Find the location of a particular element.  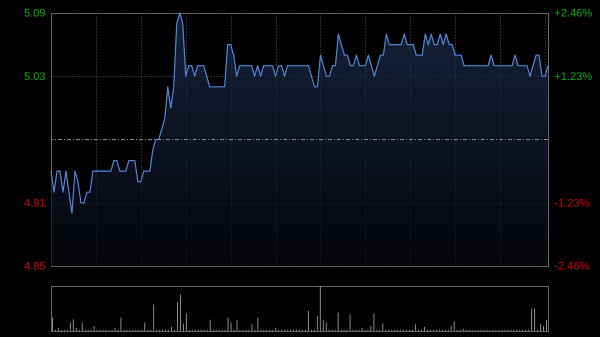

y2-tick-label: +2.46% is located at coordinates (573, 14).